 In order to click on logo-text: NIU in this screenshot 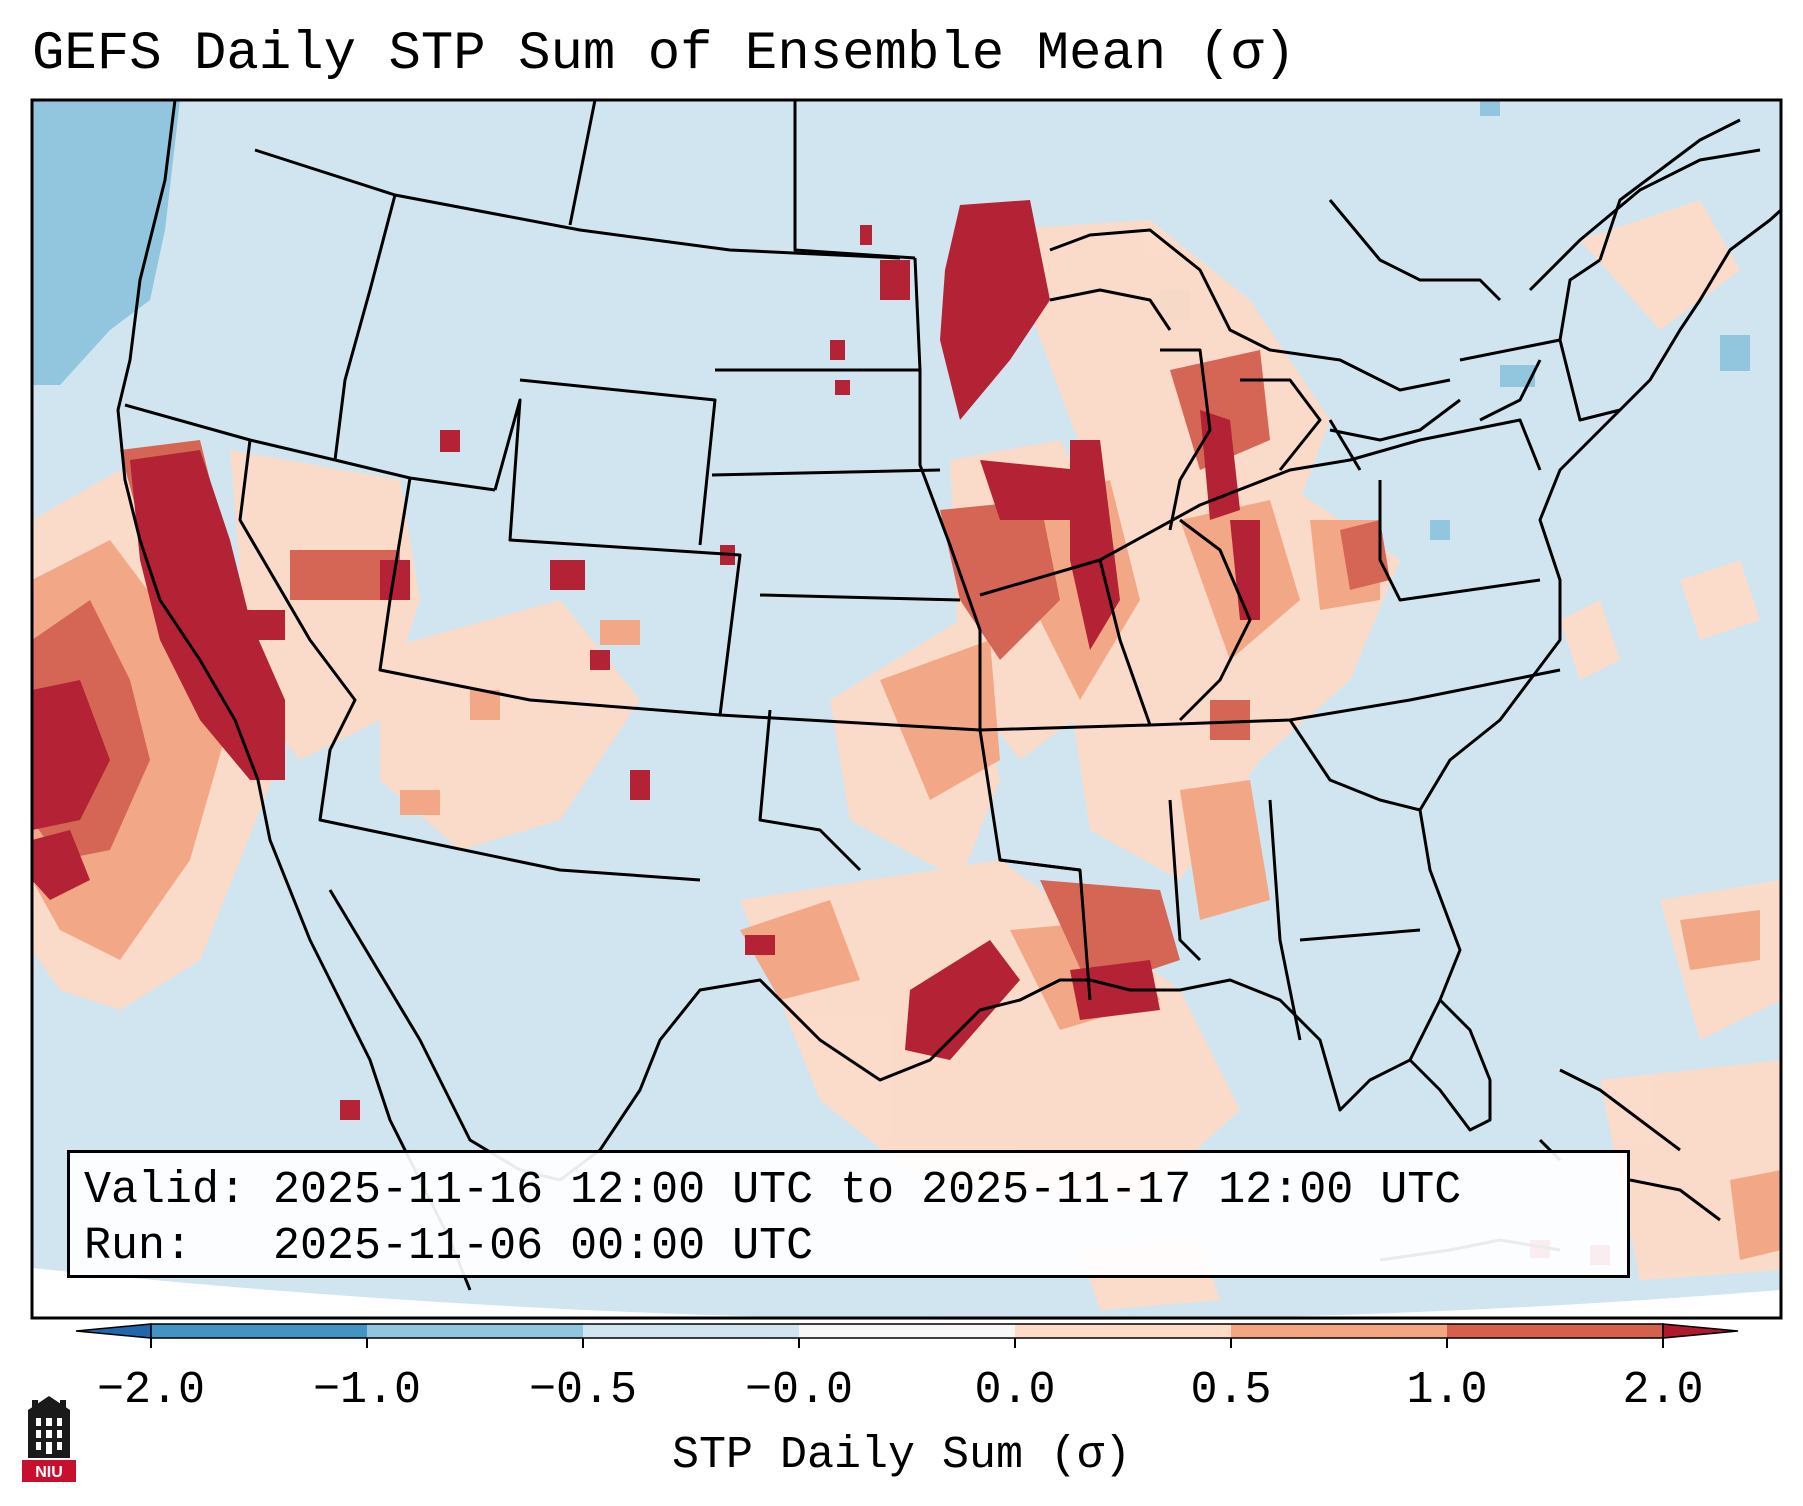, I will do `click(49, 1472)`.